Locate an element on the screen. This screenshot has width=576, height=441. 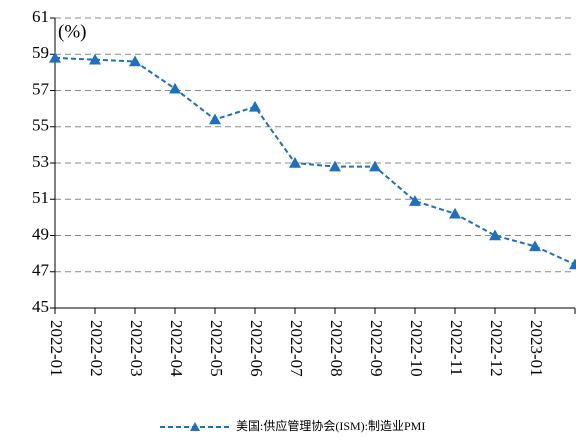
x-tick-label: 2022-10 is located at coordinates (416, 348).